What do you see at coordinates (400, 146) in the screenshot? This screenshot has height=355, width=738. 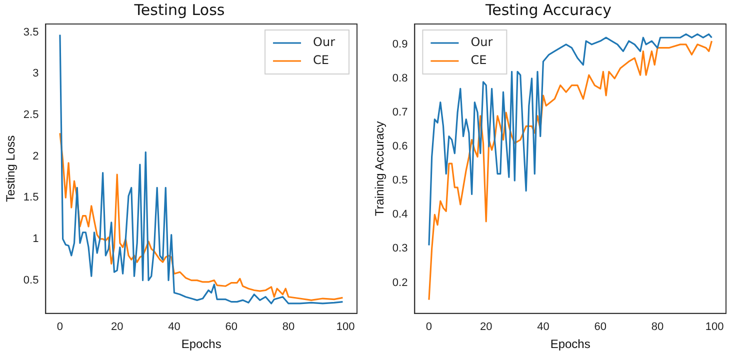 I see `y-tick-label: 0.6` at bounding box center [400, 146].